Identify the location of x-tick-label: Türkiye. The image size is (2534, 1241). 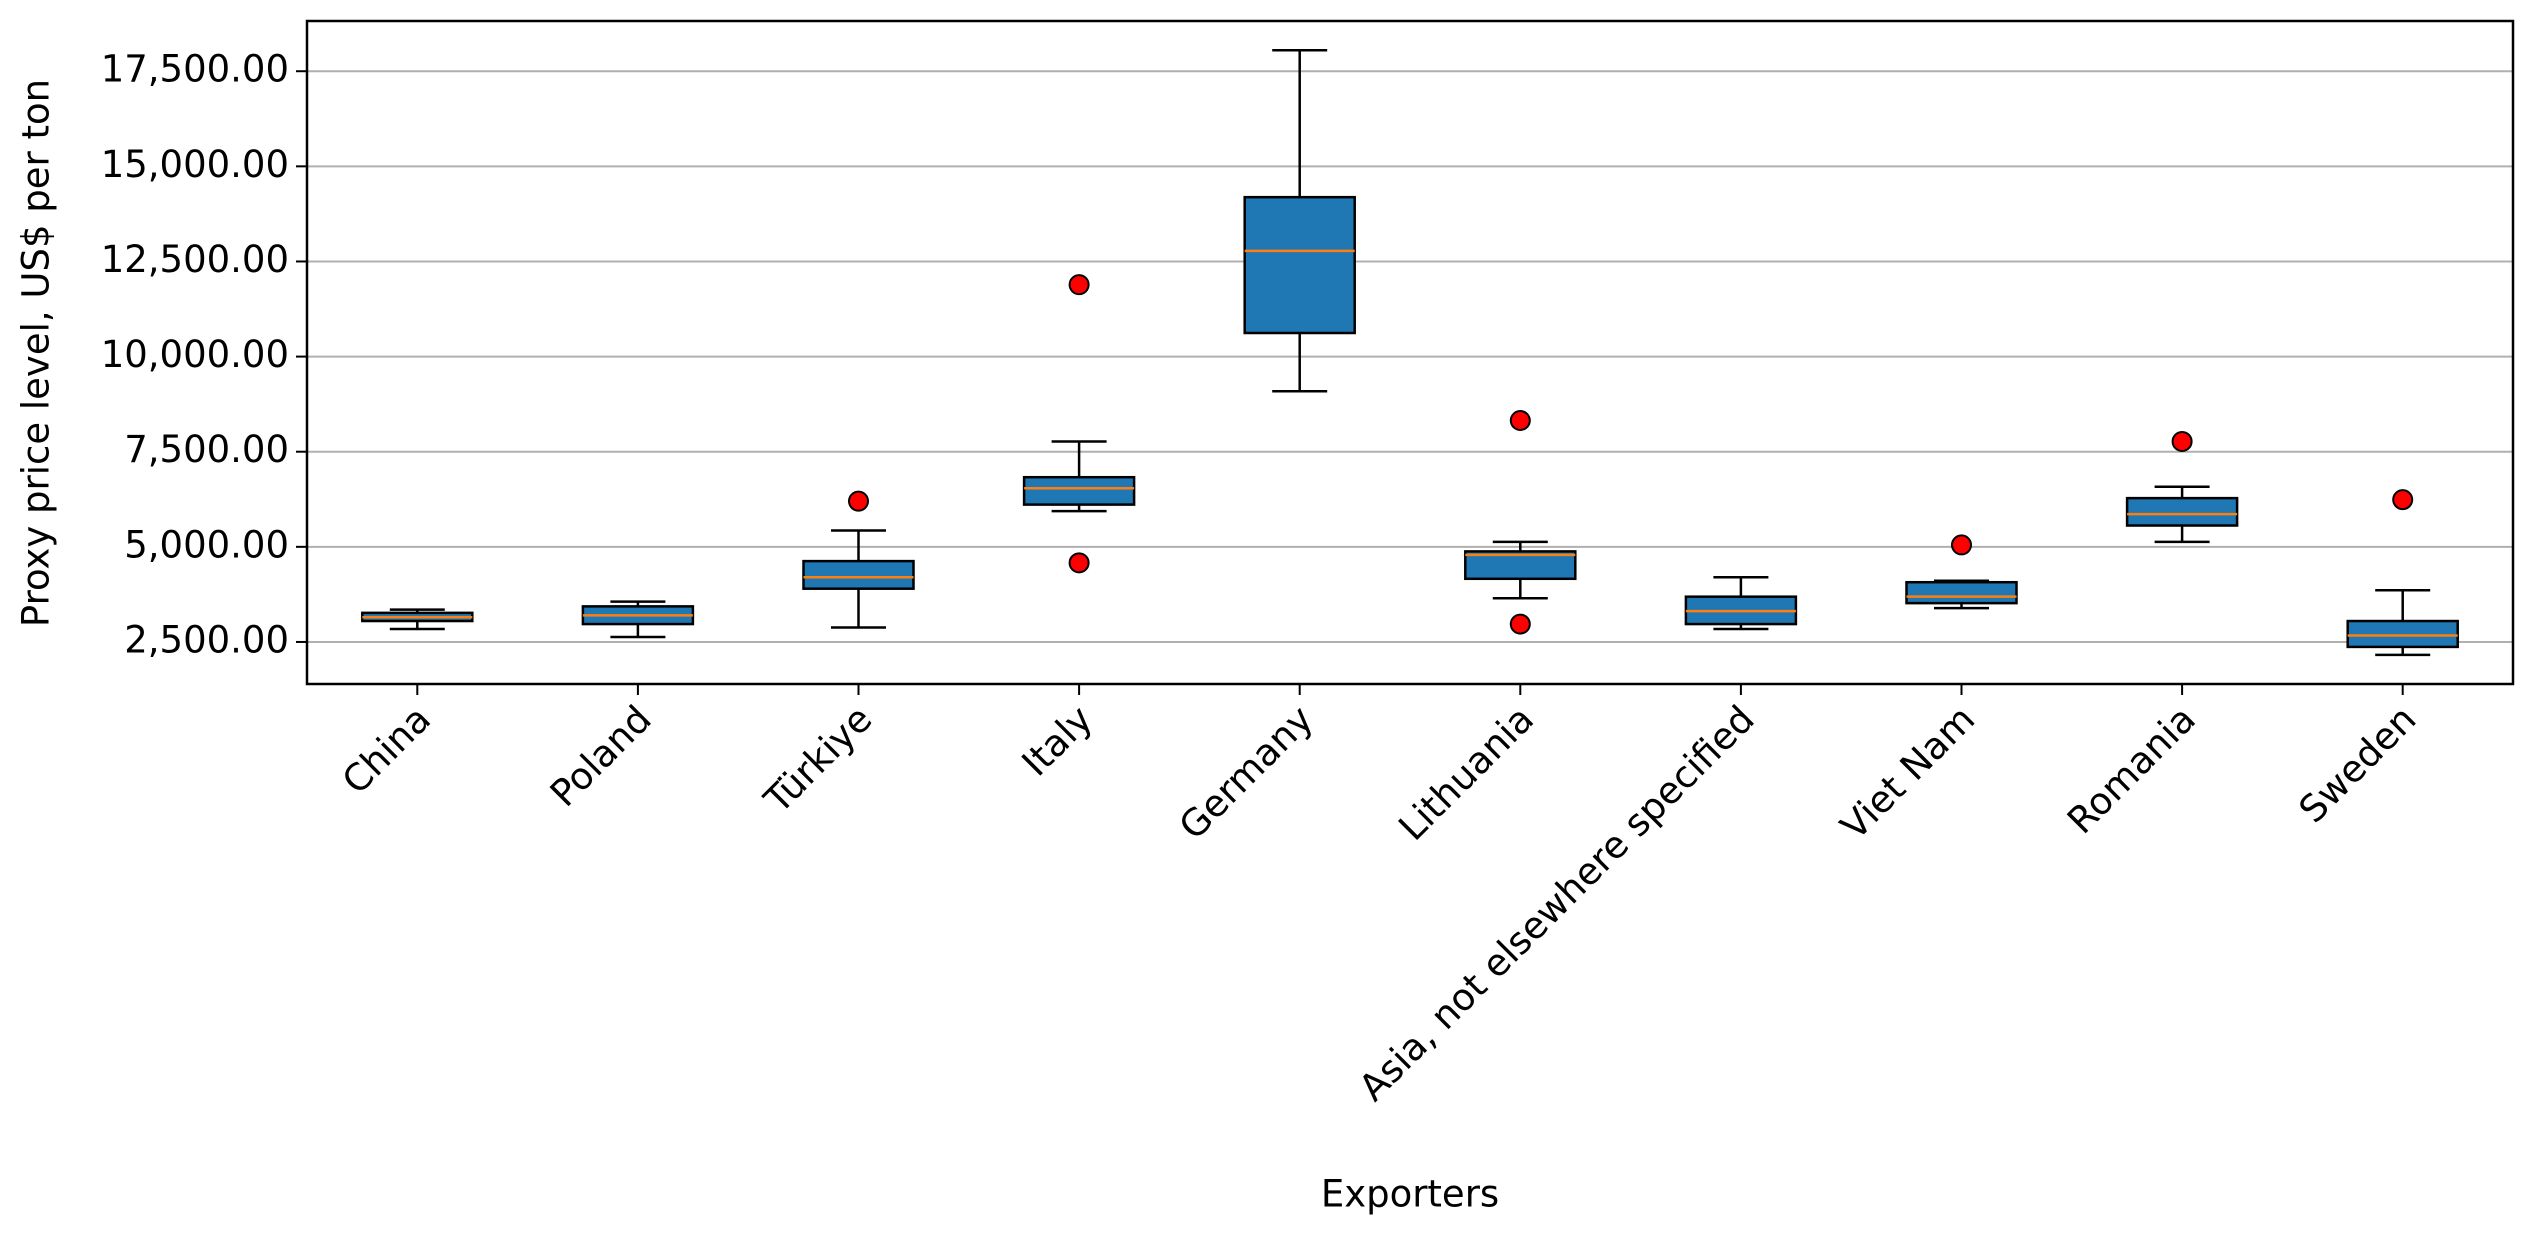
(817, 759).